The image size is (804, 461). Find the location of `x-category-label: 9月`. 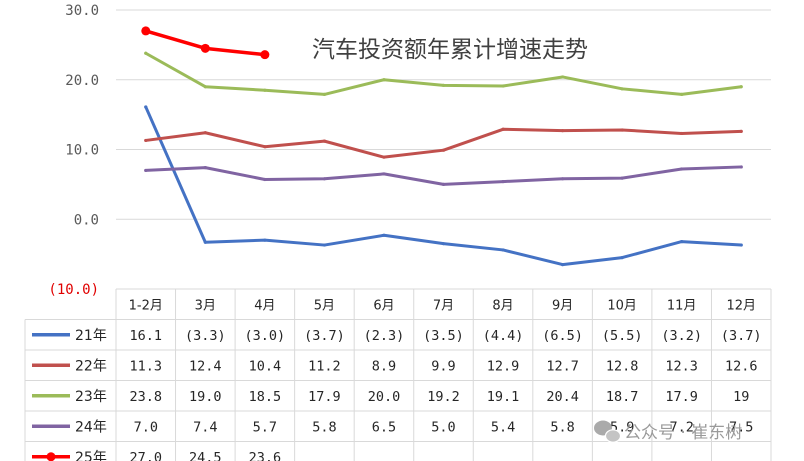

x-category-label: 9月 is located at coordinates (562, 305).